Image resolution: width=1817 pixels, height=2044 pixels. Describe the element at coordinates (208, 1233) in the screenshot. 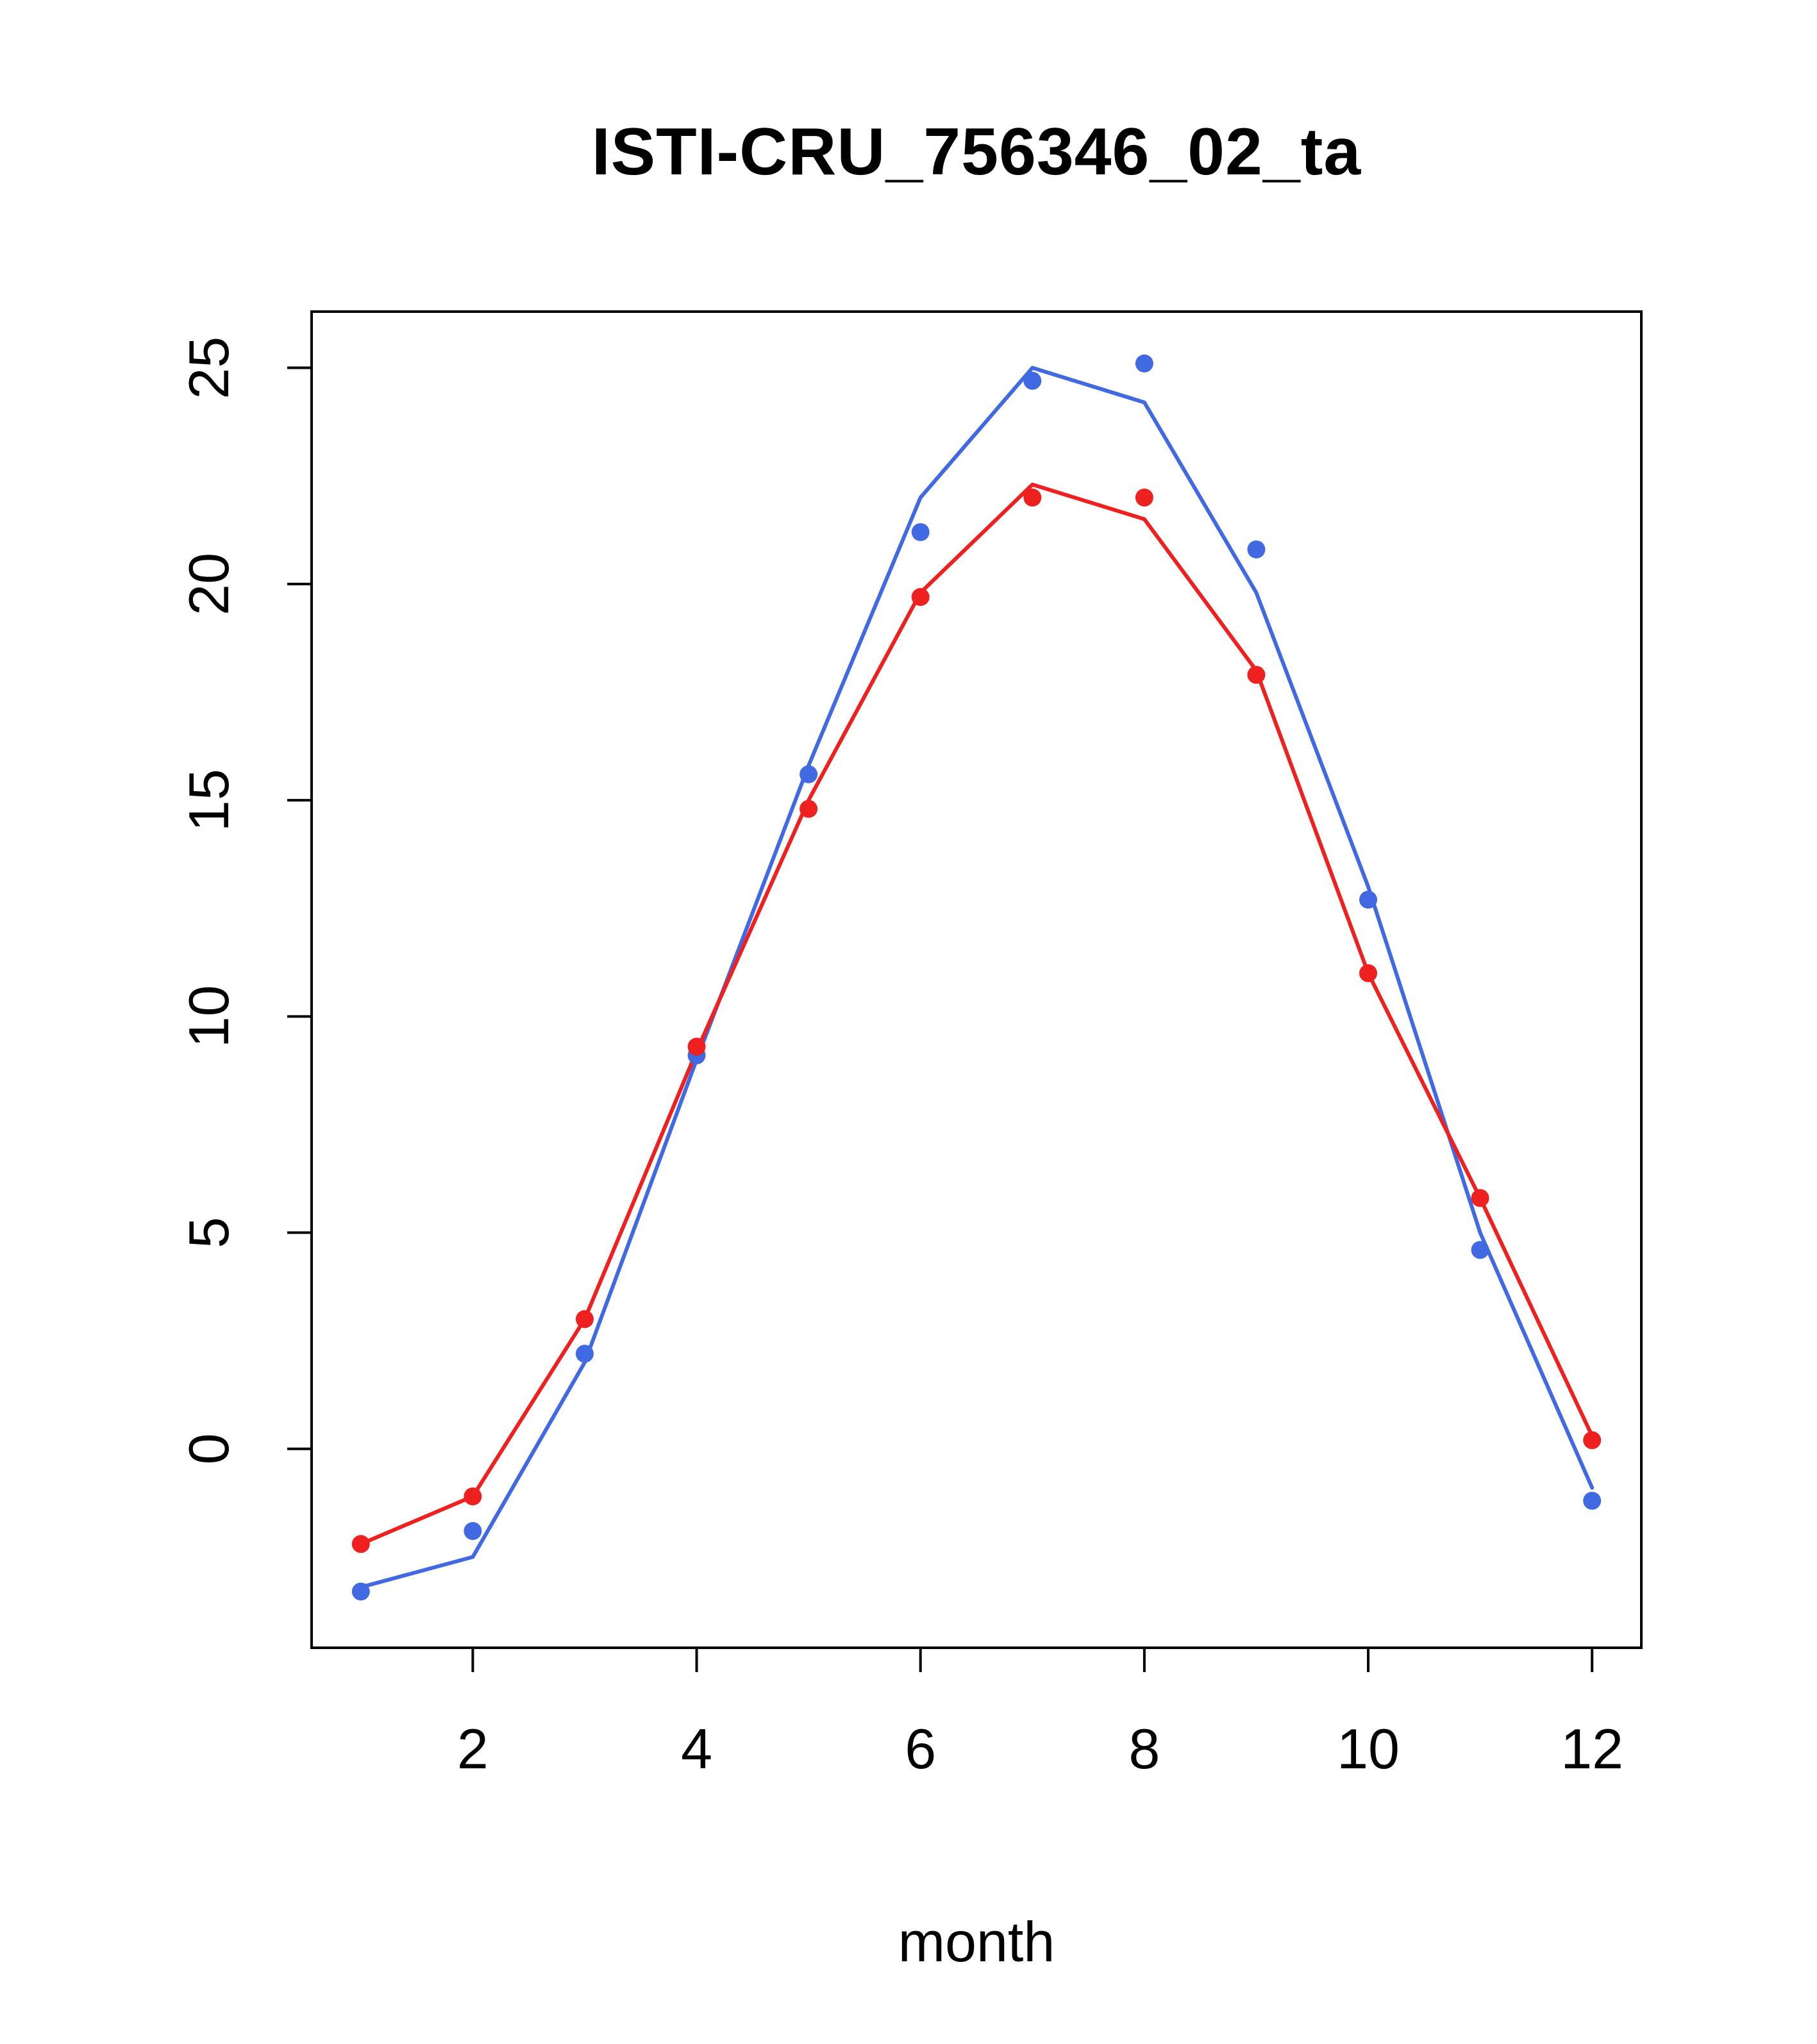

I see `y-tick-label: 5` at that location.